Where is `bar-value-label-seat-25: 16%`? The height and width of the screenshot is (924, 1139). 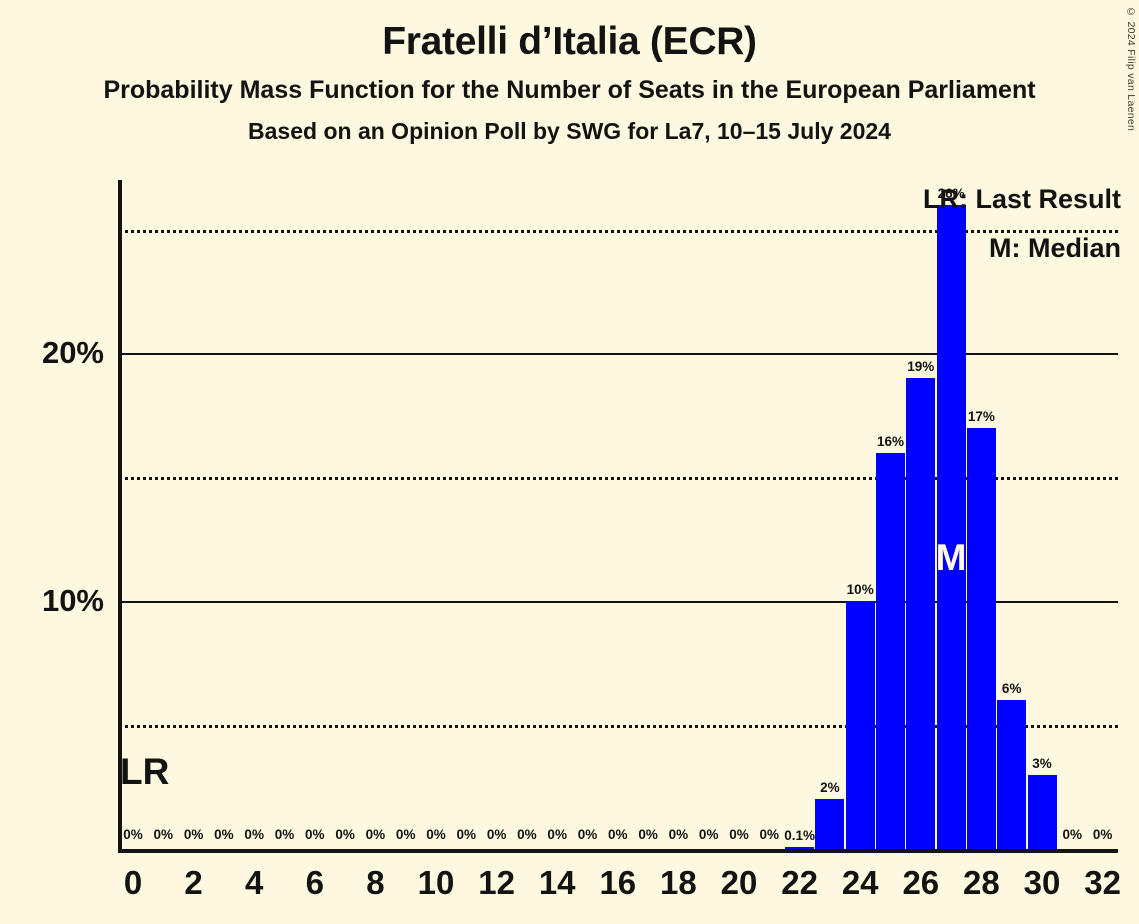
bar-value-label-seat-25: 16% is located at coordinates (890, 441).